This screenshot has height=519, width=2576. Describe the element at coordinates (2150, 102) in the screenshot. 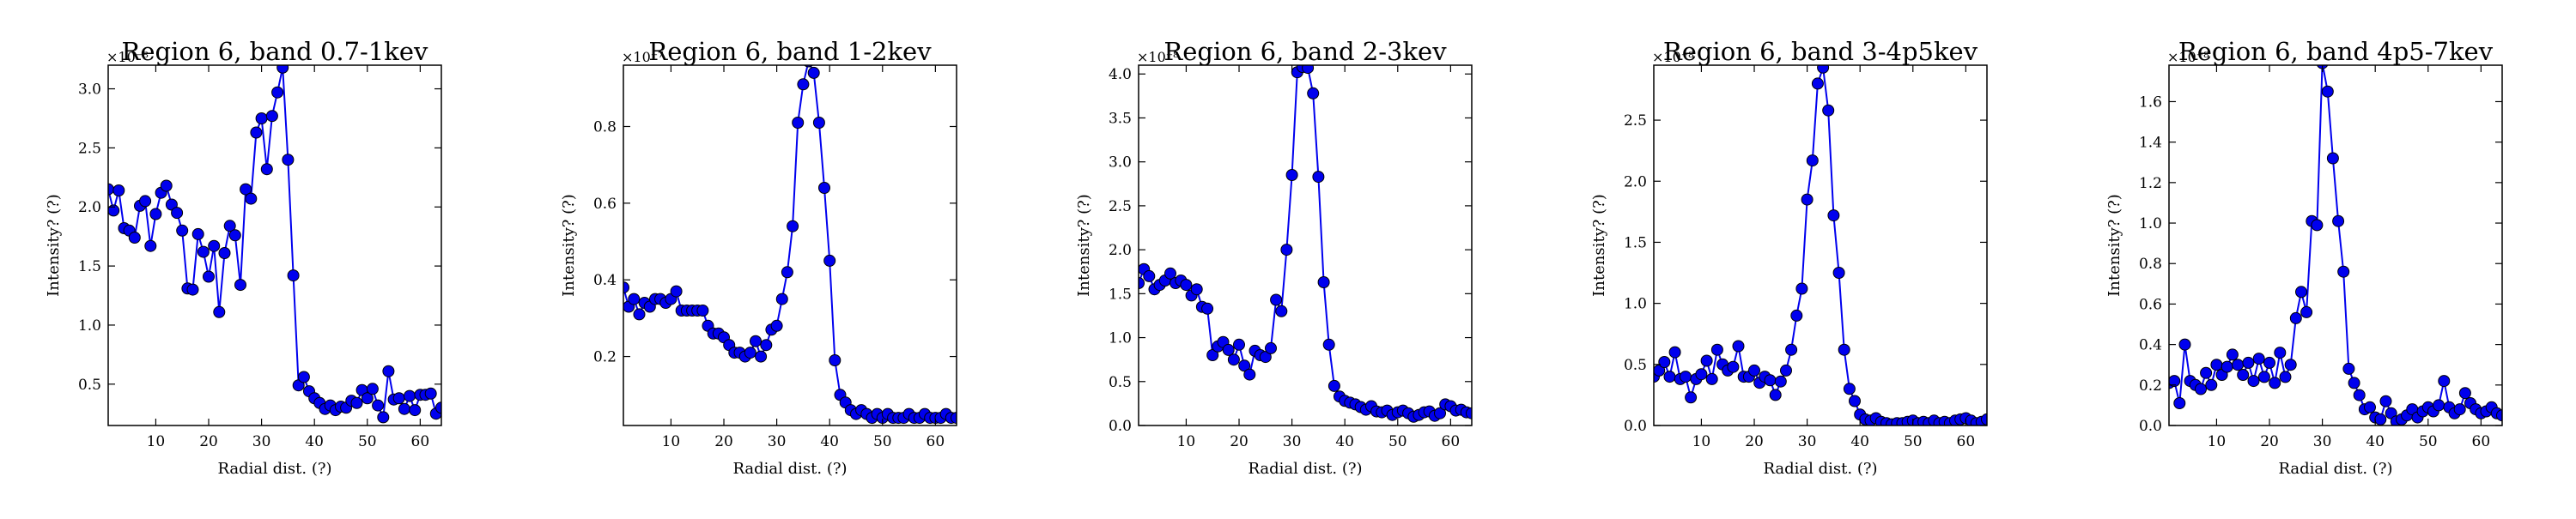

I see `y-tick-label: 1.6` at that location.